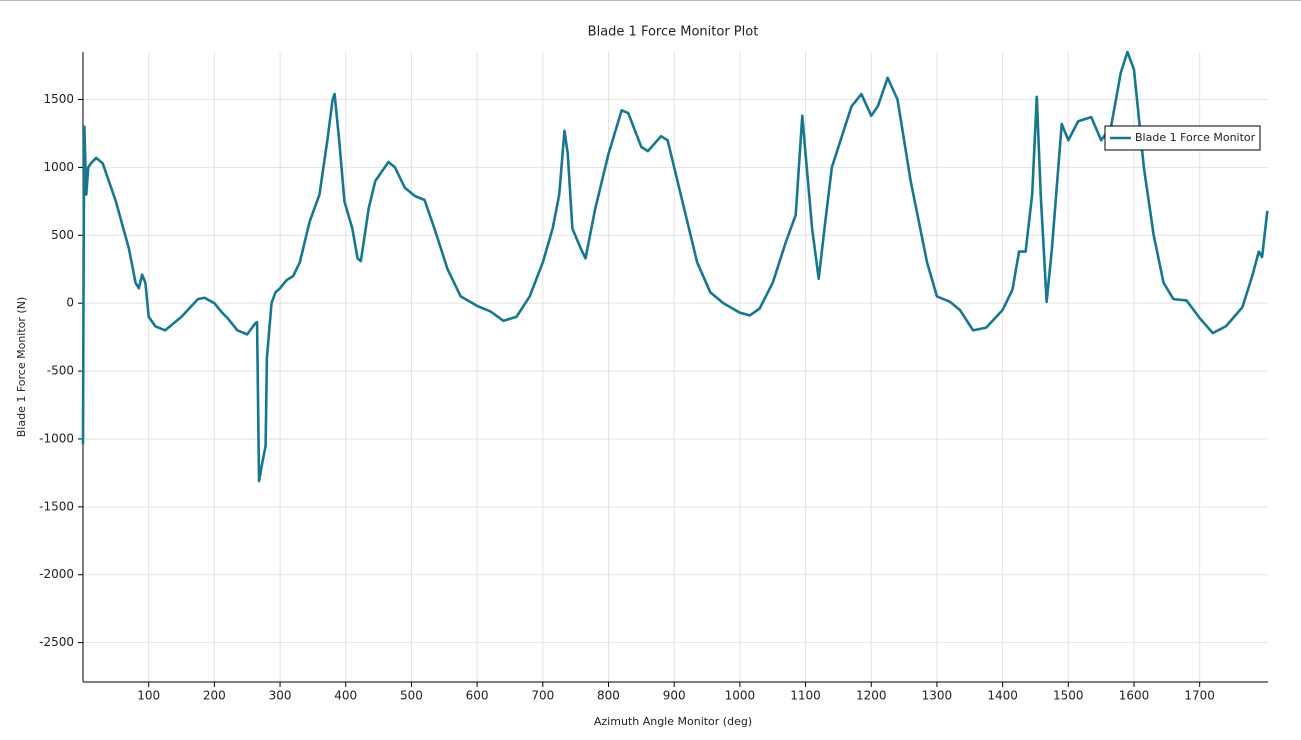 This screenshot has width=1301, height=740. I want to click on x-tick-label: 1200, so click(871, 696).